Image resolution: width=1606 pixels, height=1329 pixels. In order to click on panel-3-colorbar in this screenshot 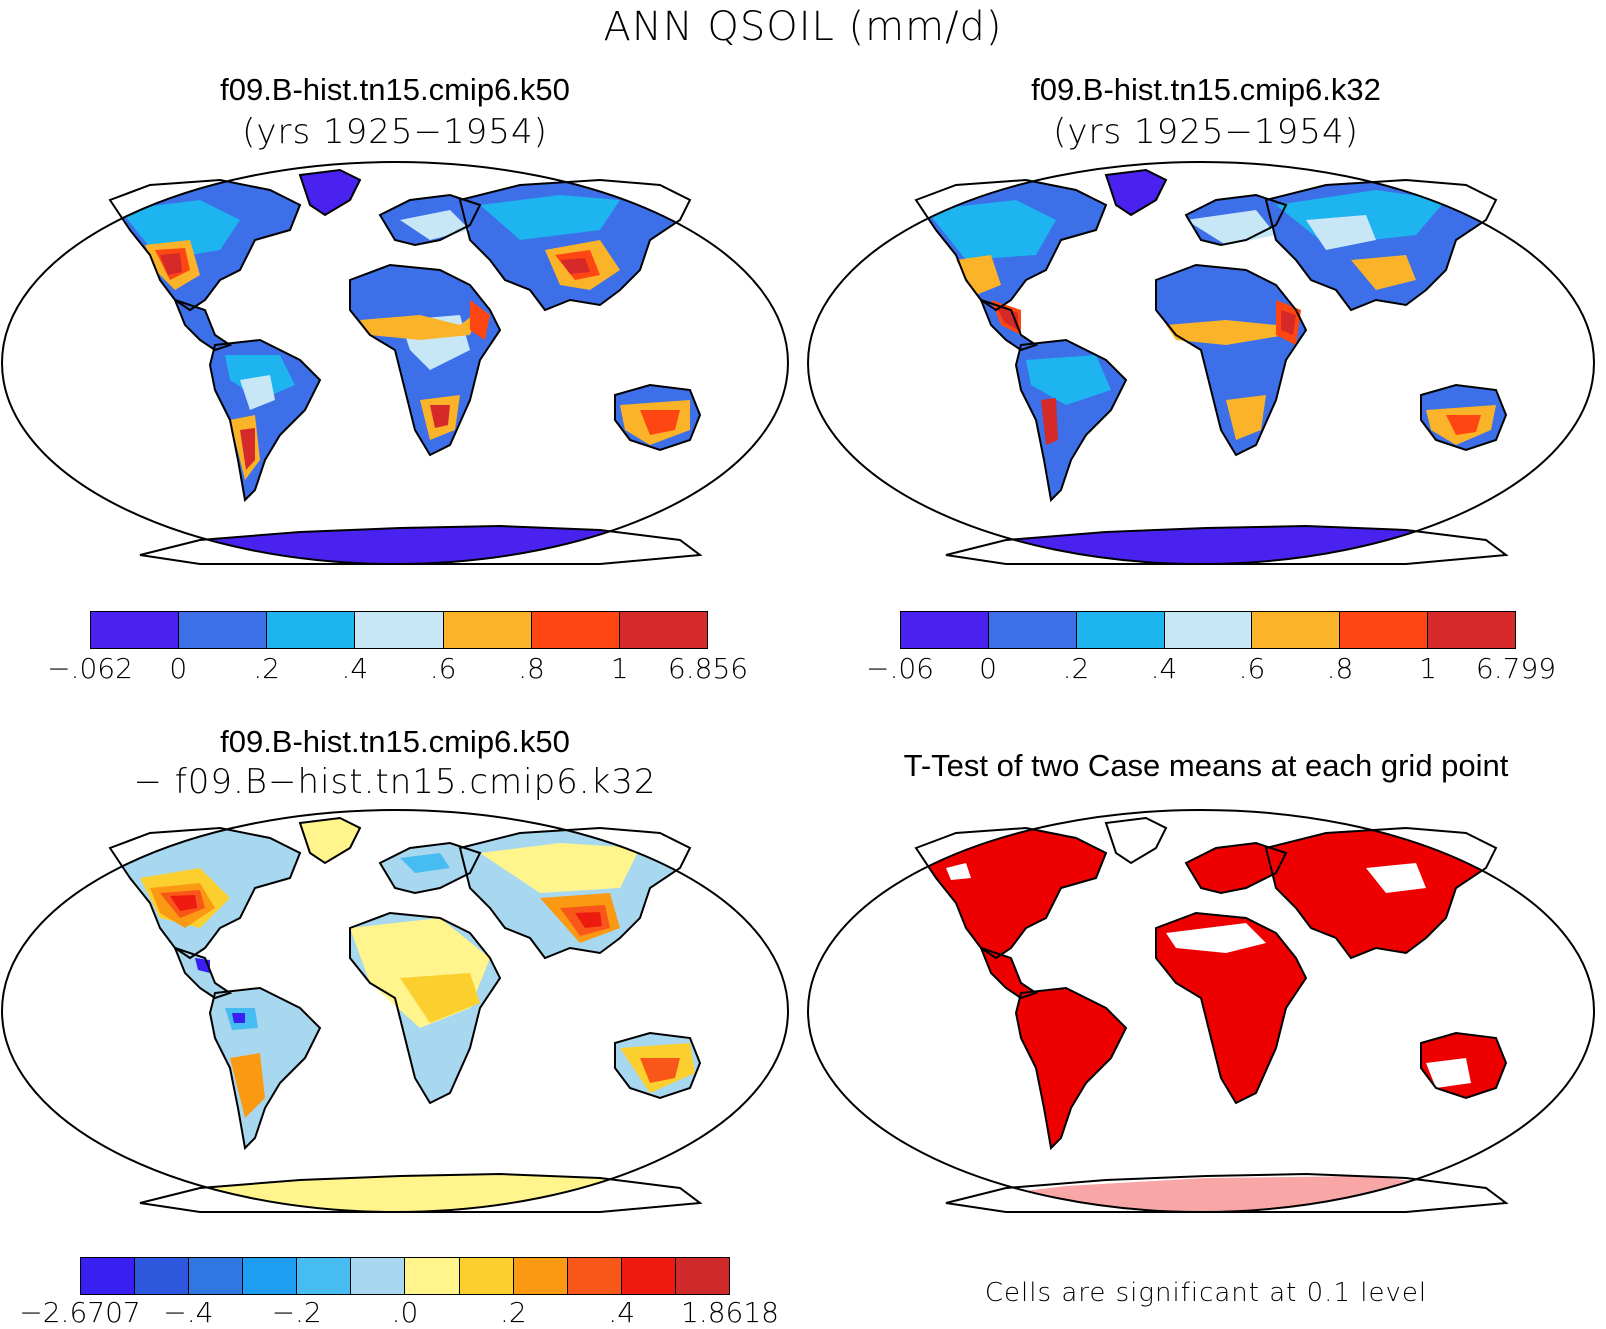, I will do `click(405, 1276)`.